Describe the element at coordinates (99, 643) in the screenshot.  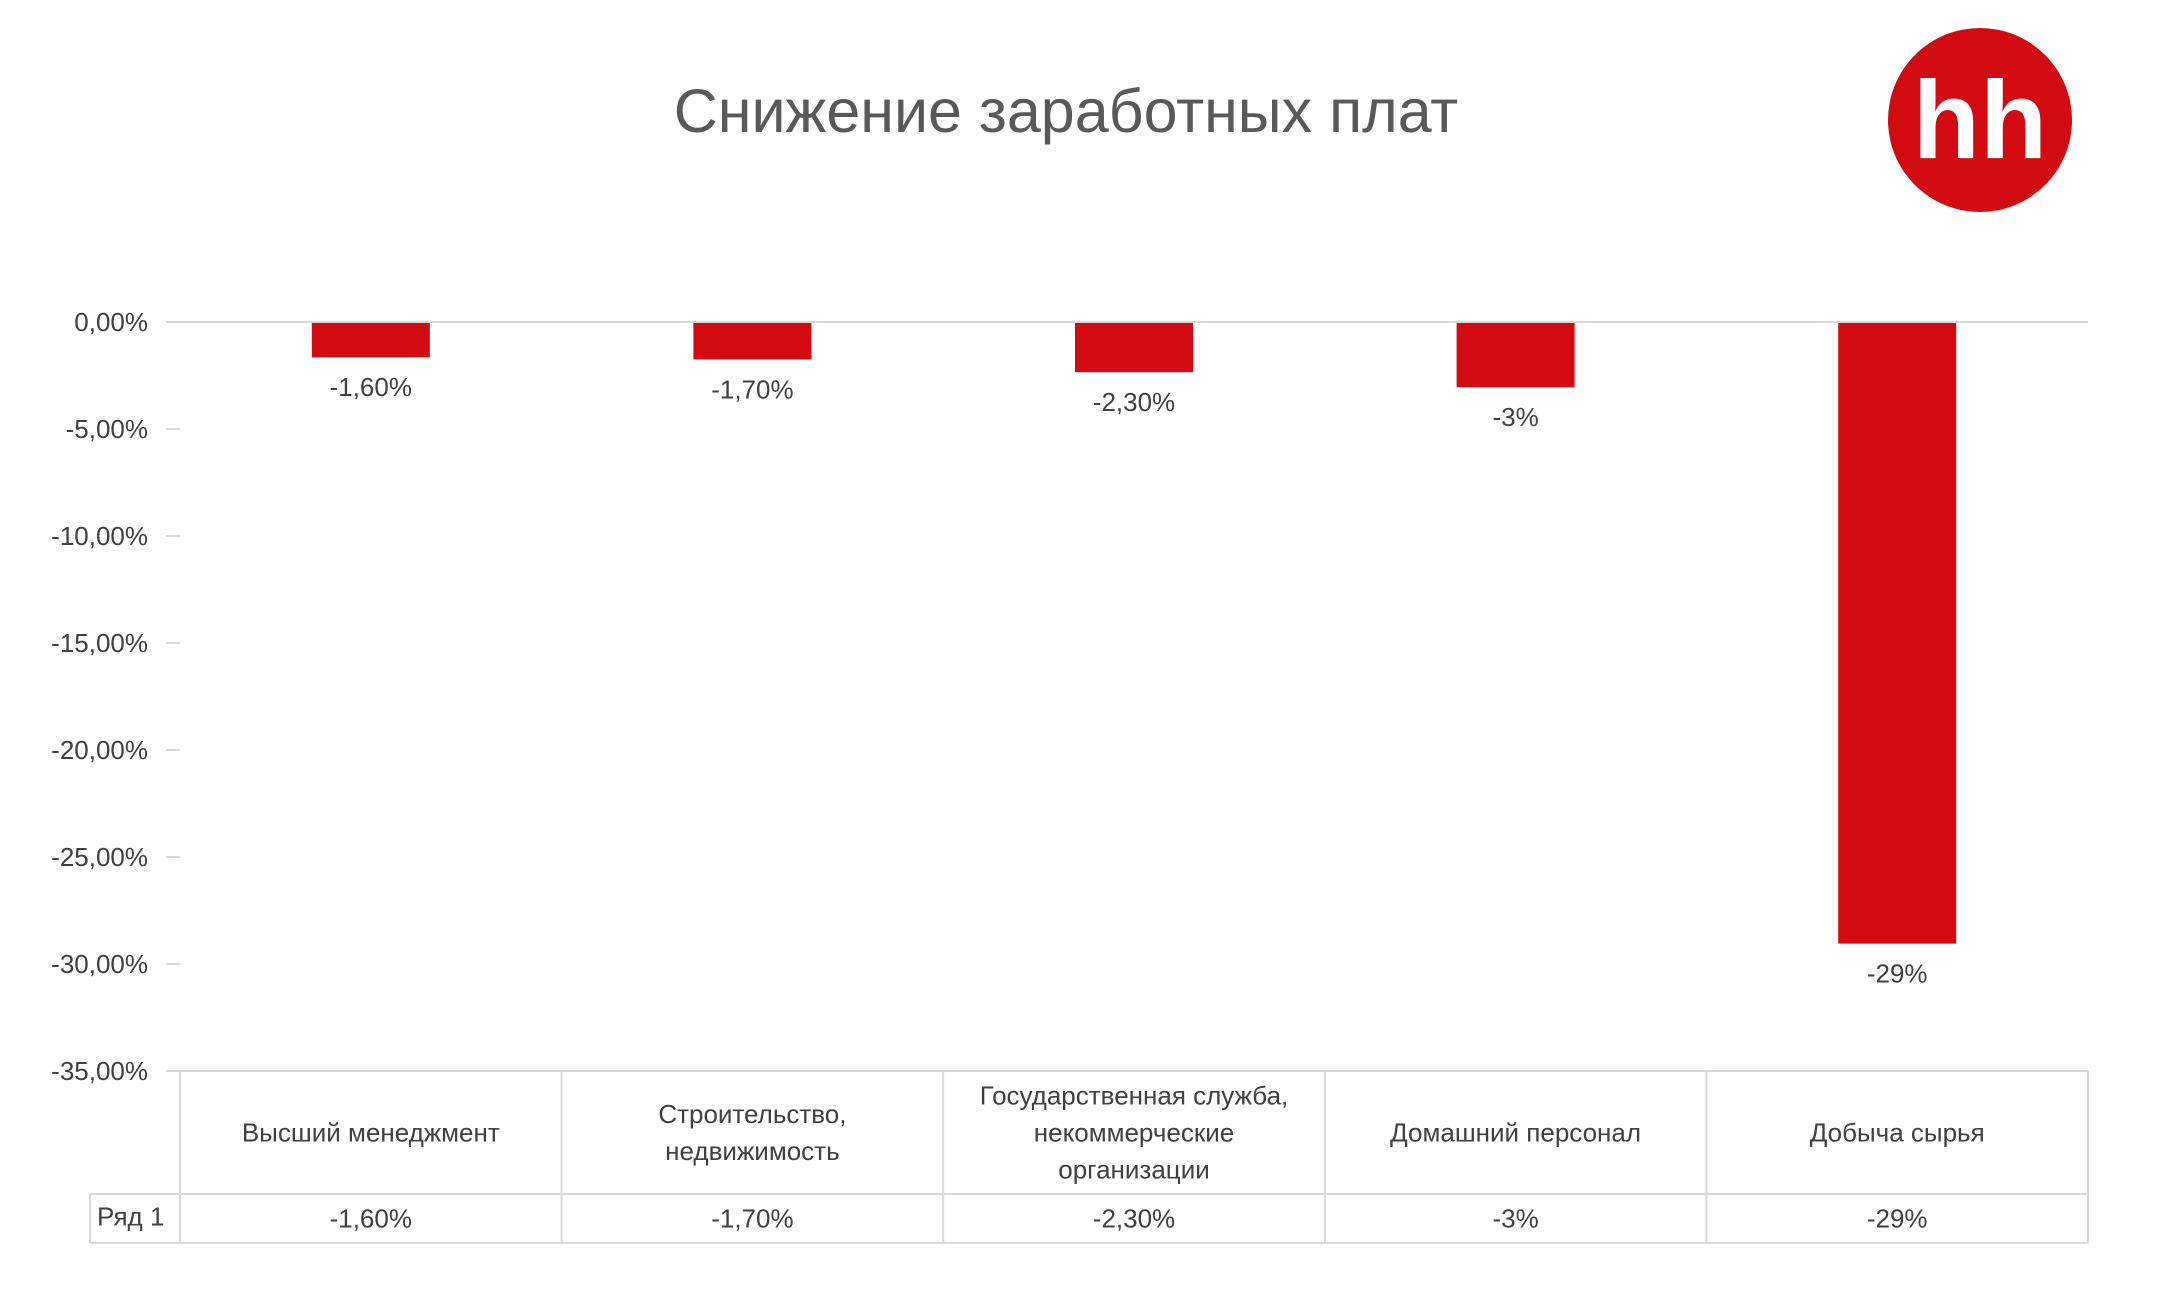
I see `y-tick-label: -15,00%` at that location.